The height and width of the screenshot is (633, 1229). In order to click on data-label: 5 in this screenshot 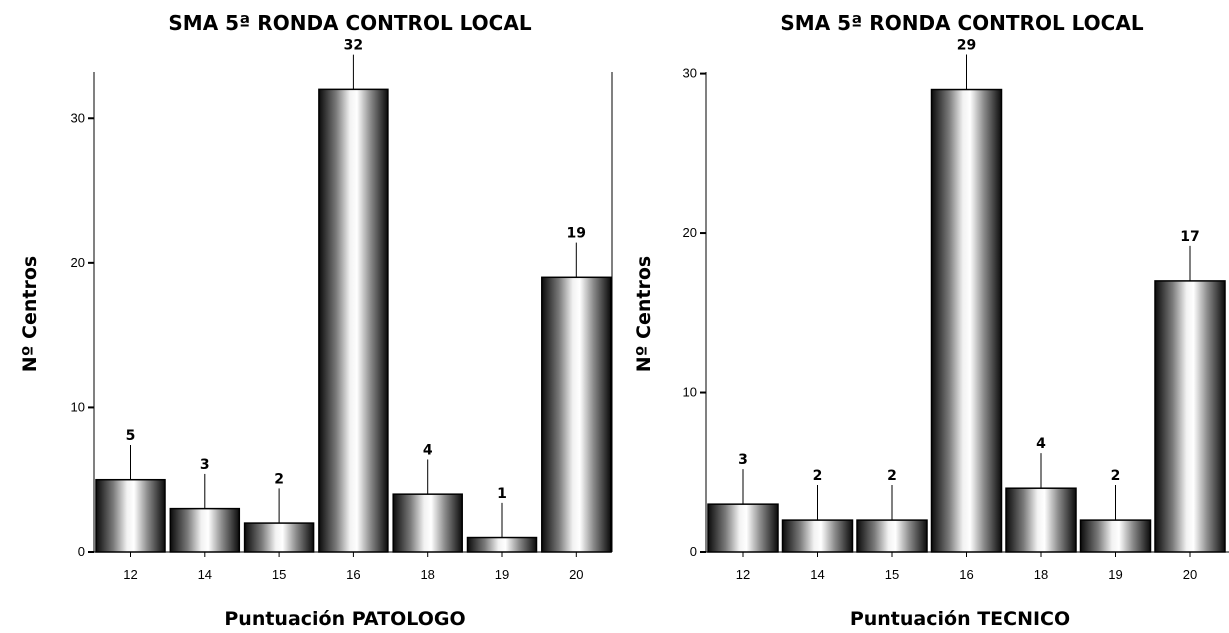, I will do `click(131, 436)`.